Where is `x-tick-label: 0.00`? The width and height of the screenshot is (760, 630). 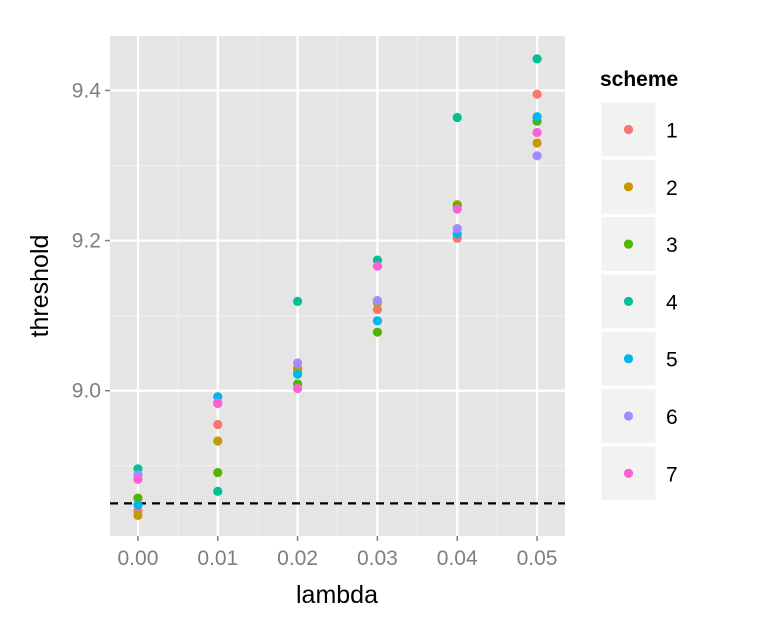 x-tick-label: 0.00 is located at coordinates (138, 558).